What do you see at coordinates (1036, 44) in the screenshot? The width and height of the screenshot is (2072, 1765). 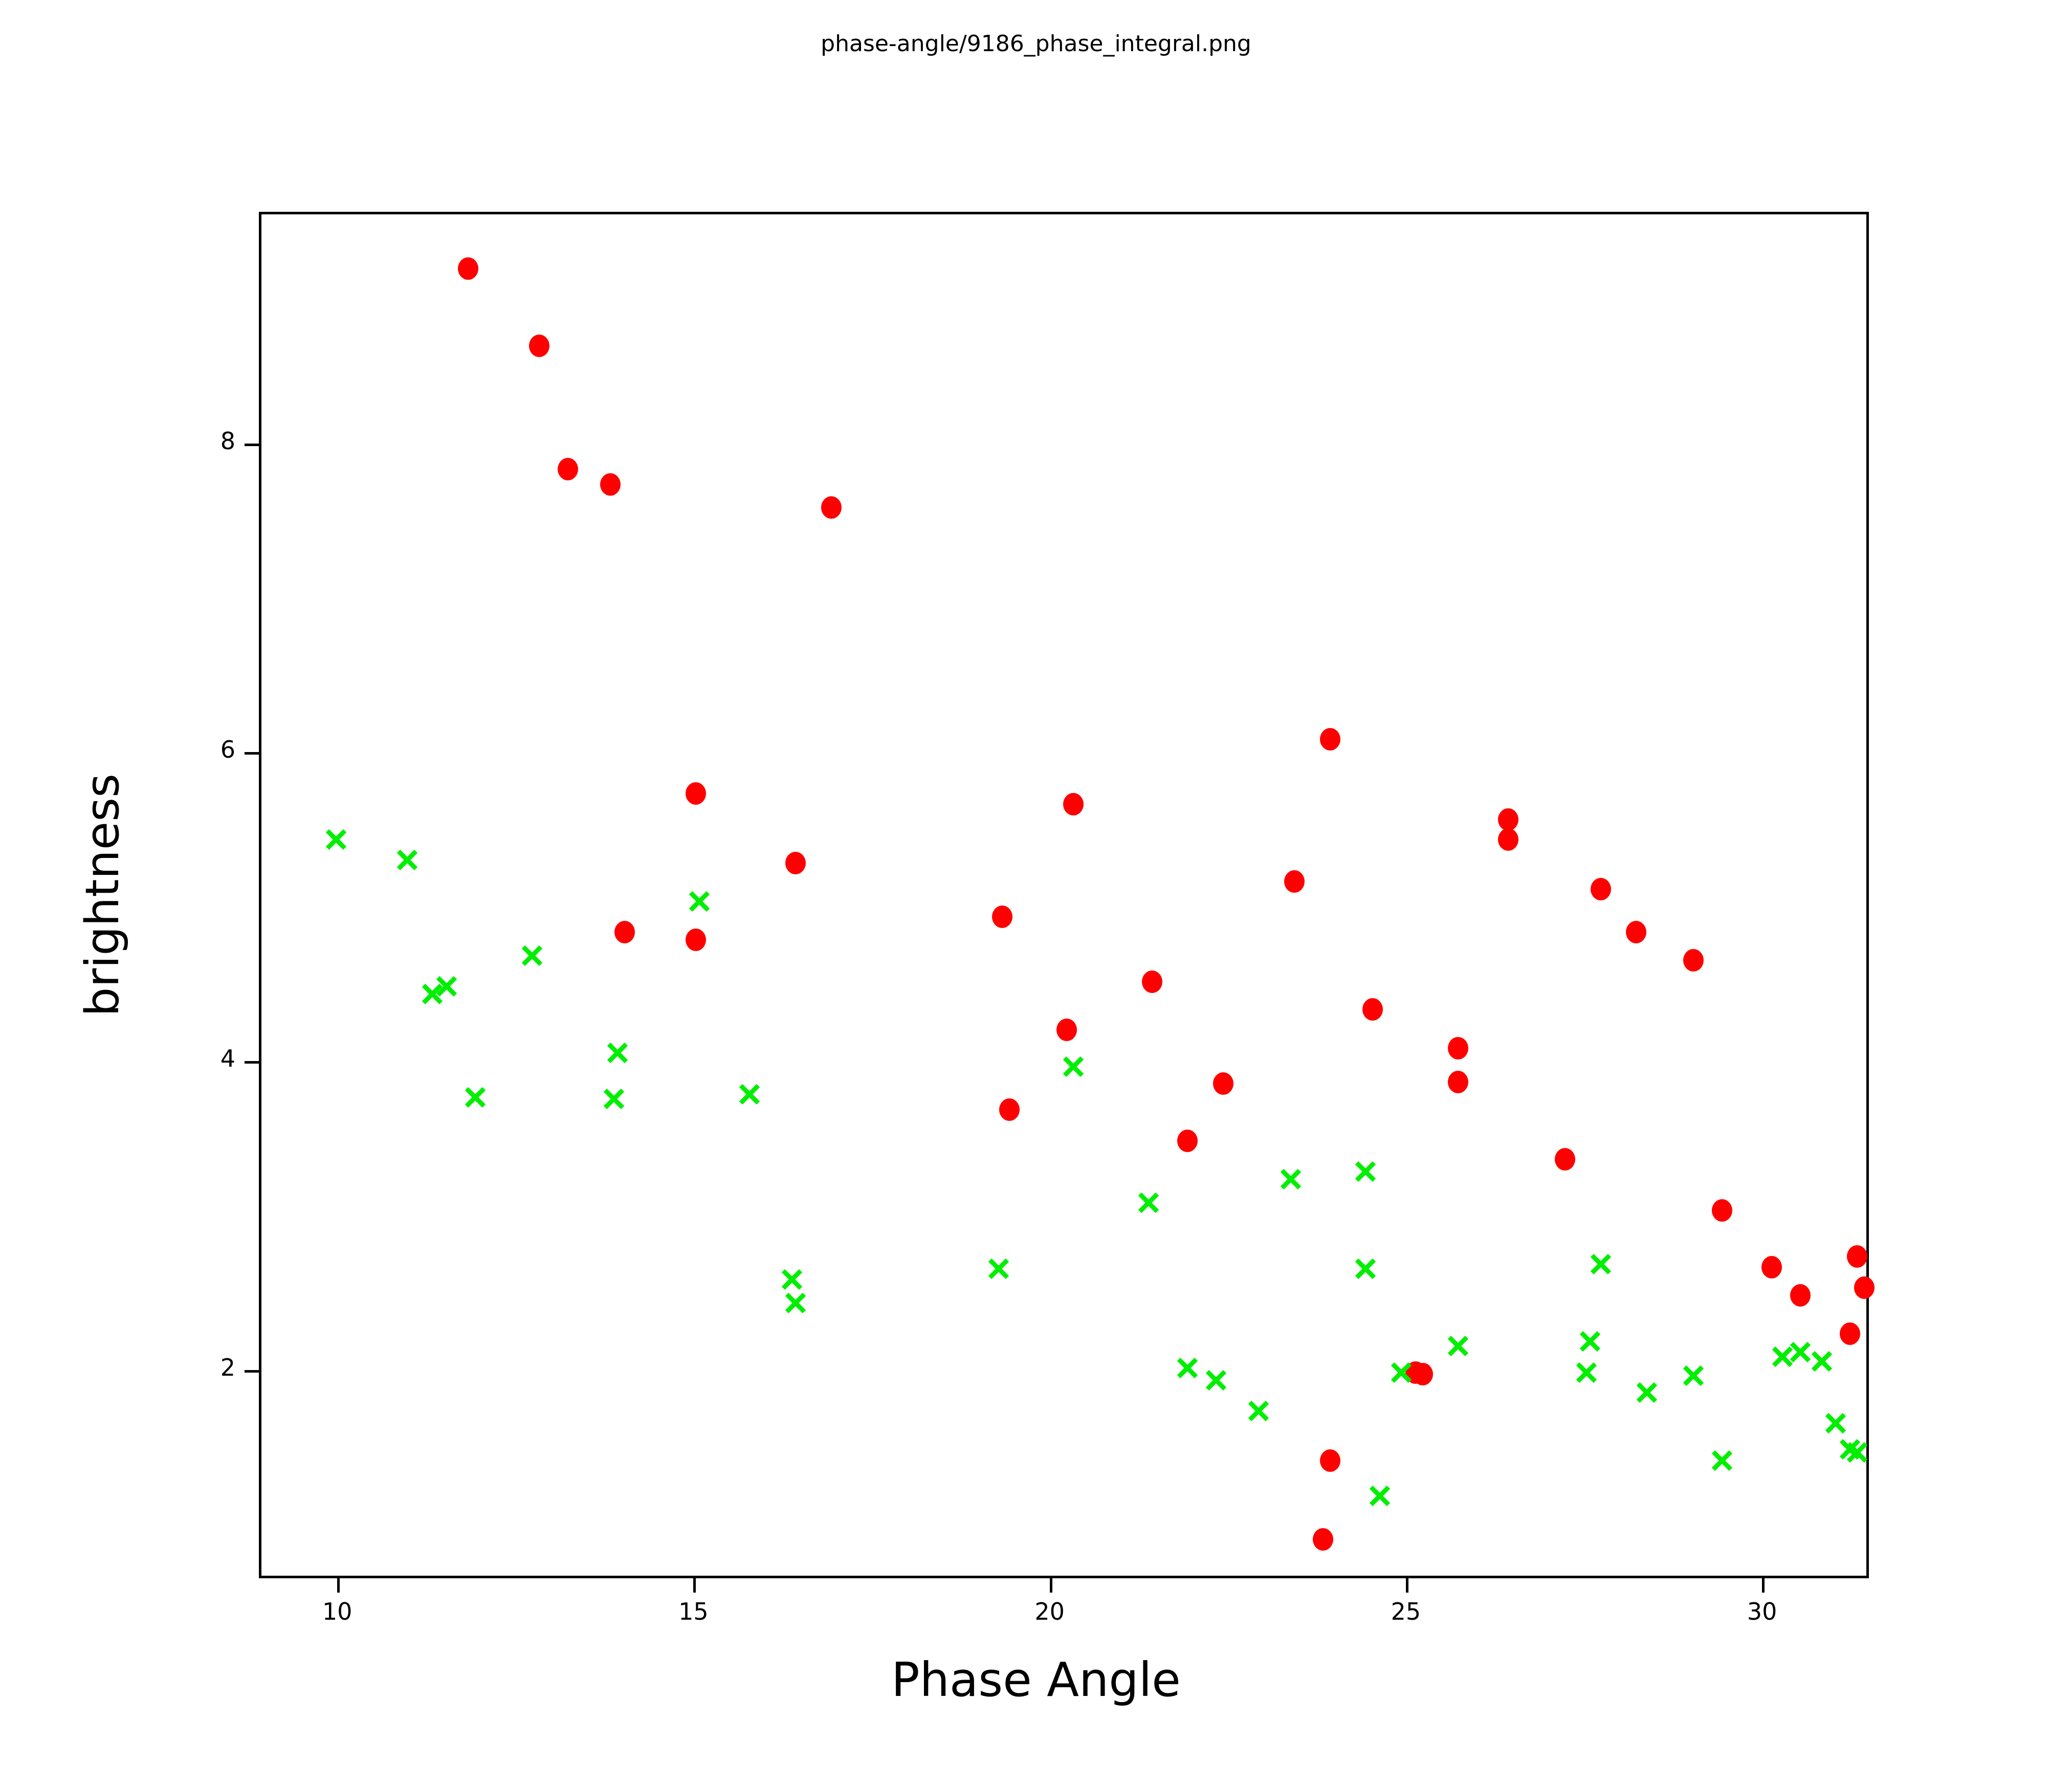 I see `figure-title: phase-angle/9186_phase_integral.png` at bounding box center [1036, 44].